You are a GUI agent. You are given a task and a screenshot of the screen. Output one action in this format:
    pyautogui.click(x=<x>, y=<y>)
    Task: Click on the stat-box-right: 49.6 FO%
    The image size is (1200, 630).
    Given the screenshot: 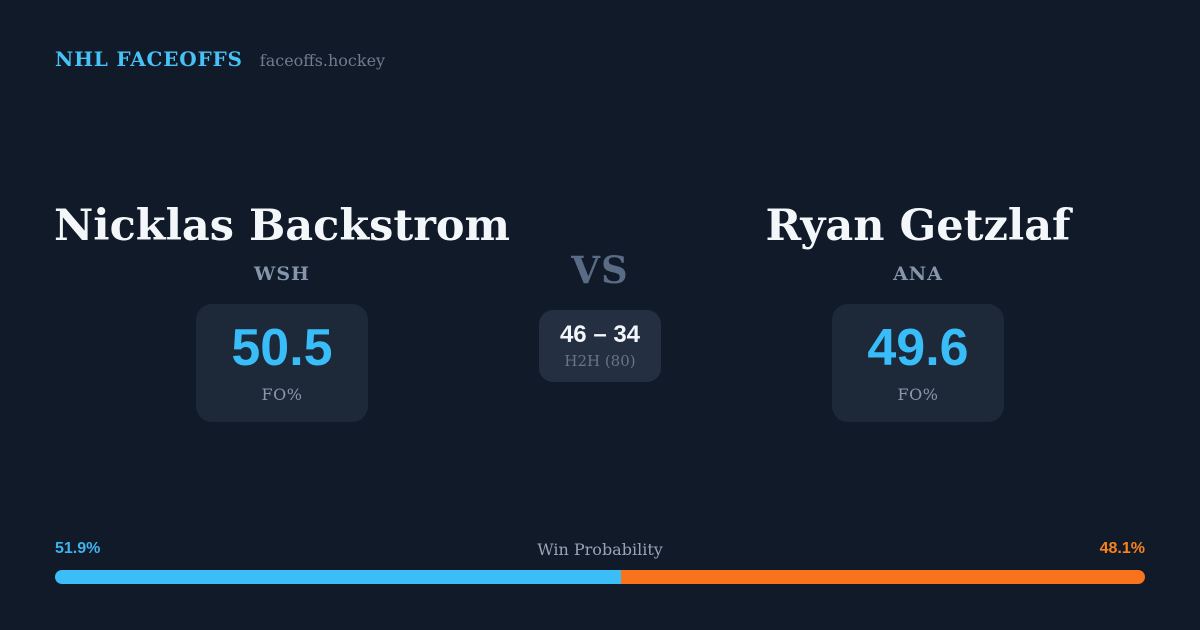 What is the action you would take?
    pyautogui.click(x=918, y=363)
    